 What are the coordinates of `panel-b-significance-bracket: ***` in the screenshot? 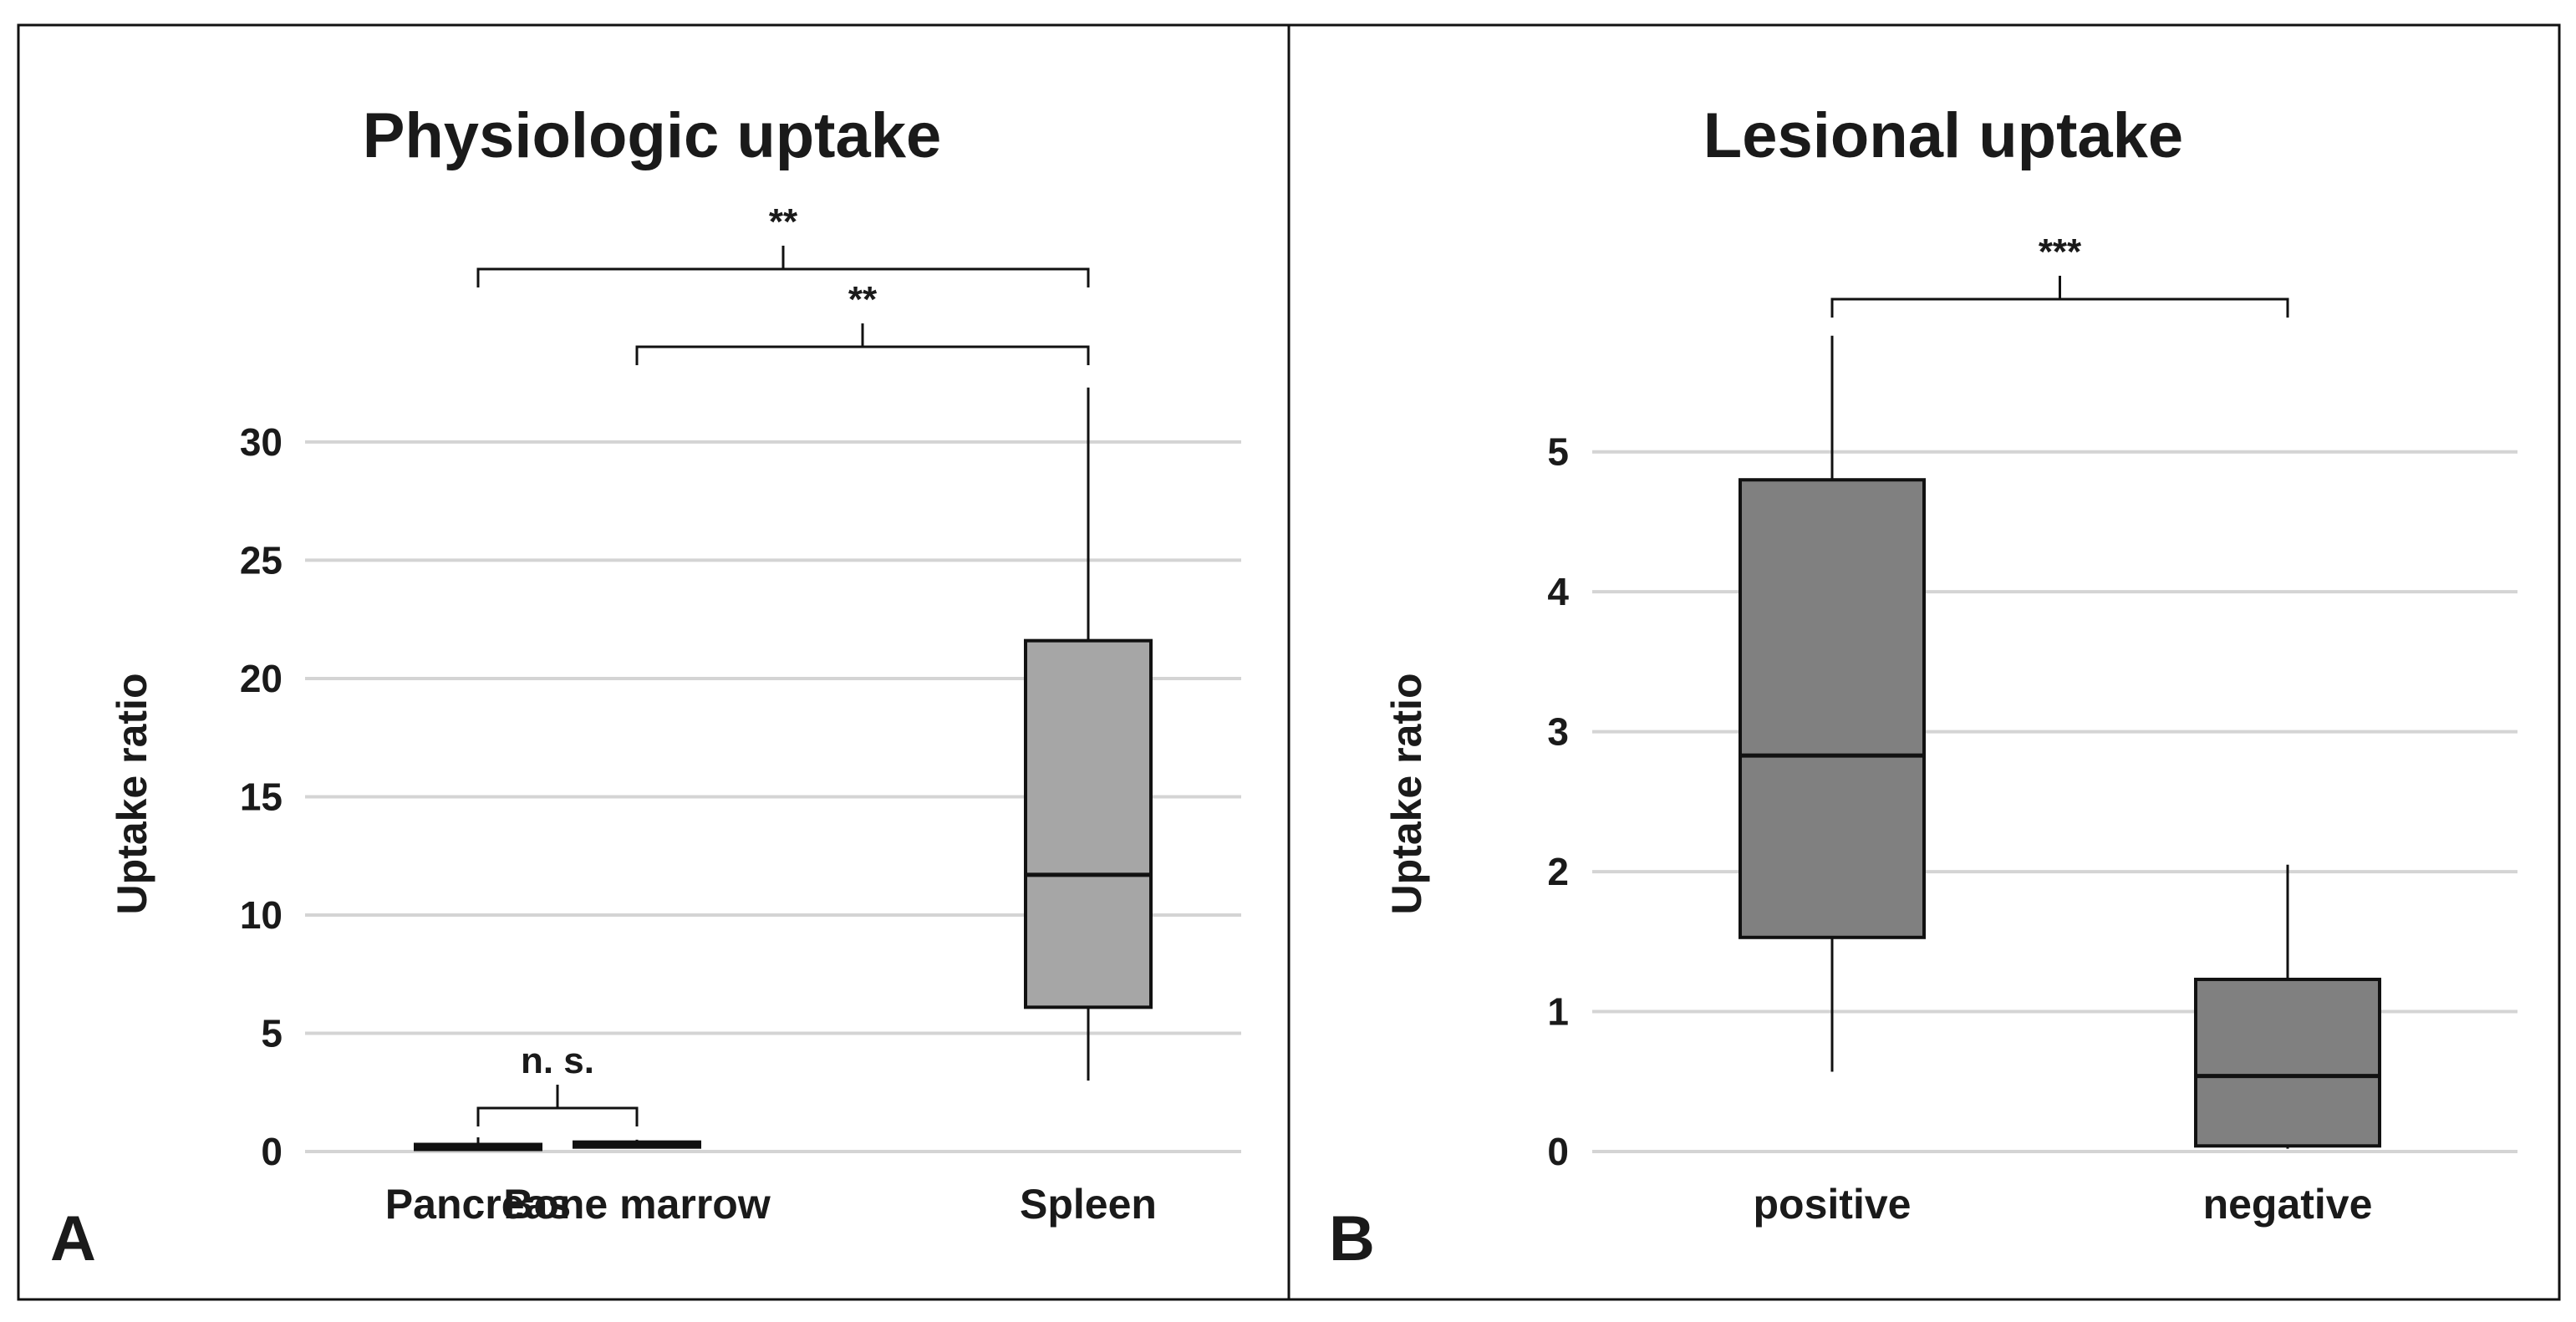 It's located at (2059, 274).